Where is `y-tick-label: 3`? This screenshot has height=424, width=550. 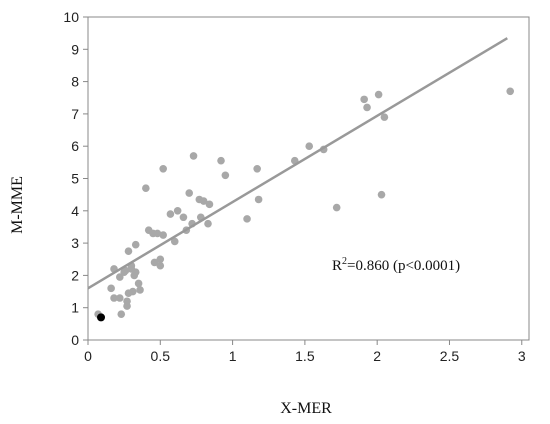 y-tick-label: 3 is located at coordinates (75, 243).